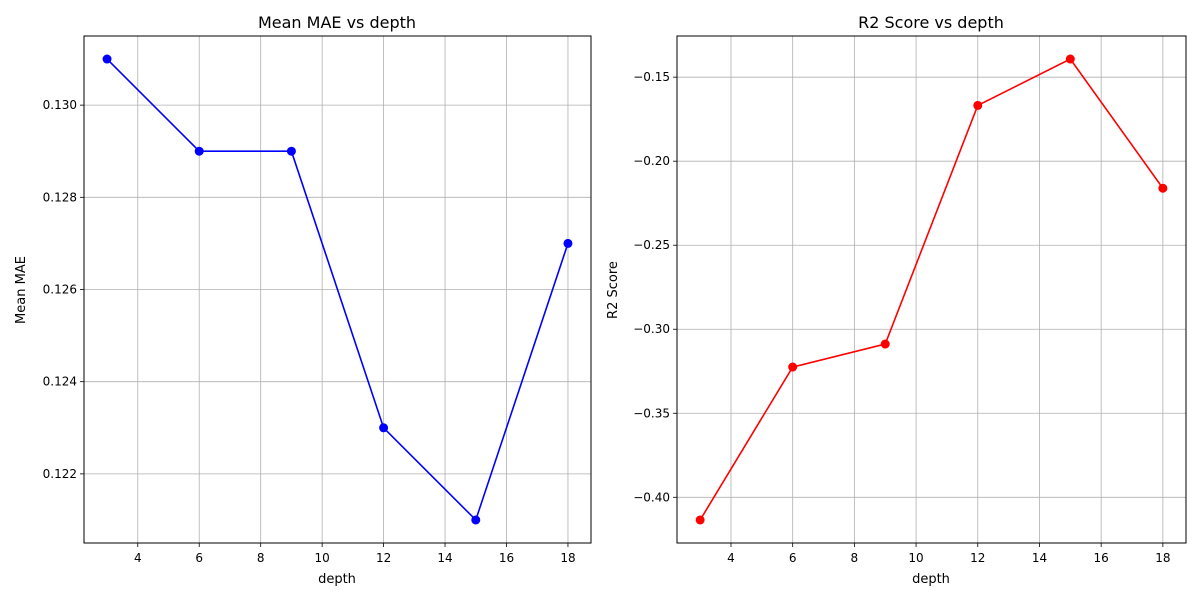 The height and width of the screenshot is (600, 1200). I want to click on y-tick-label: 0.124, so click(60, 382).